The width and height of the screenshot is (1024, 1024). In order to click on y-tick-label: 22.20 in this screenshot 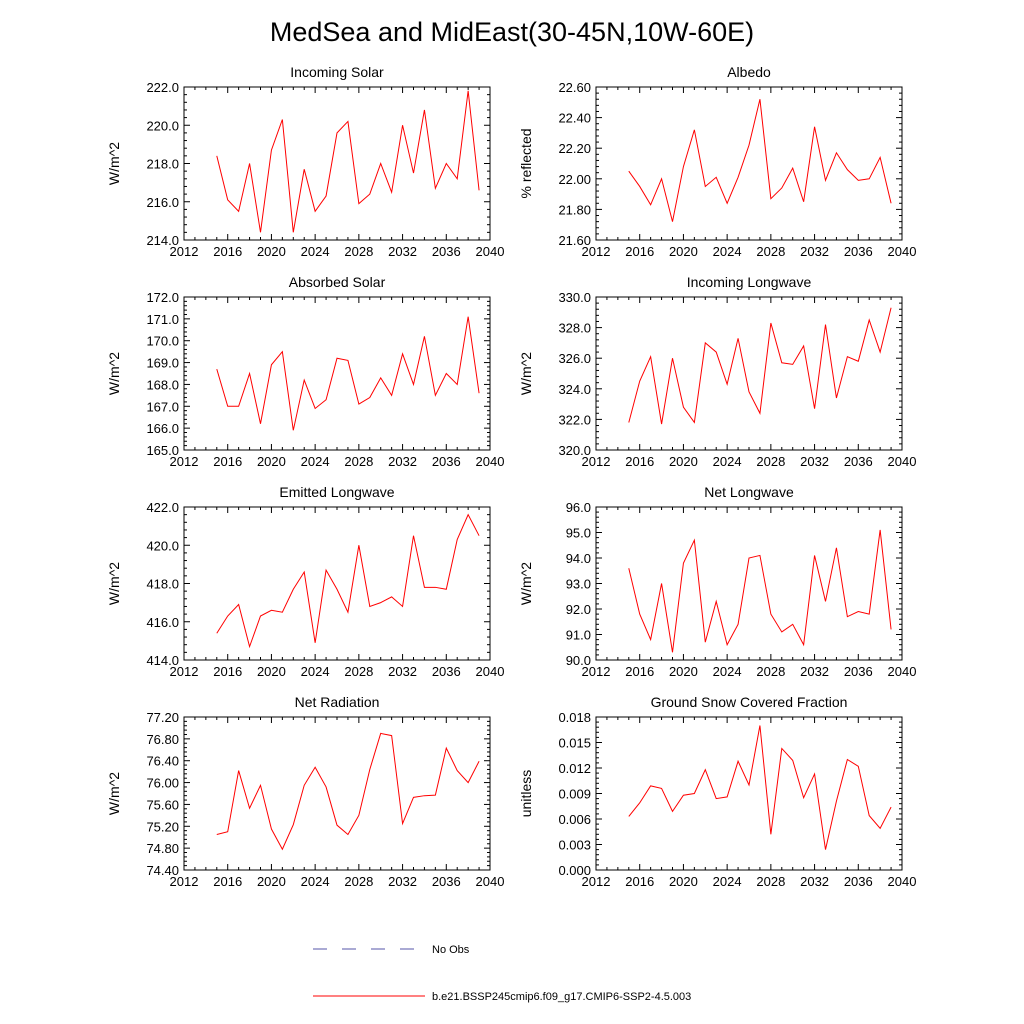, I will do `click(574, 148)`.